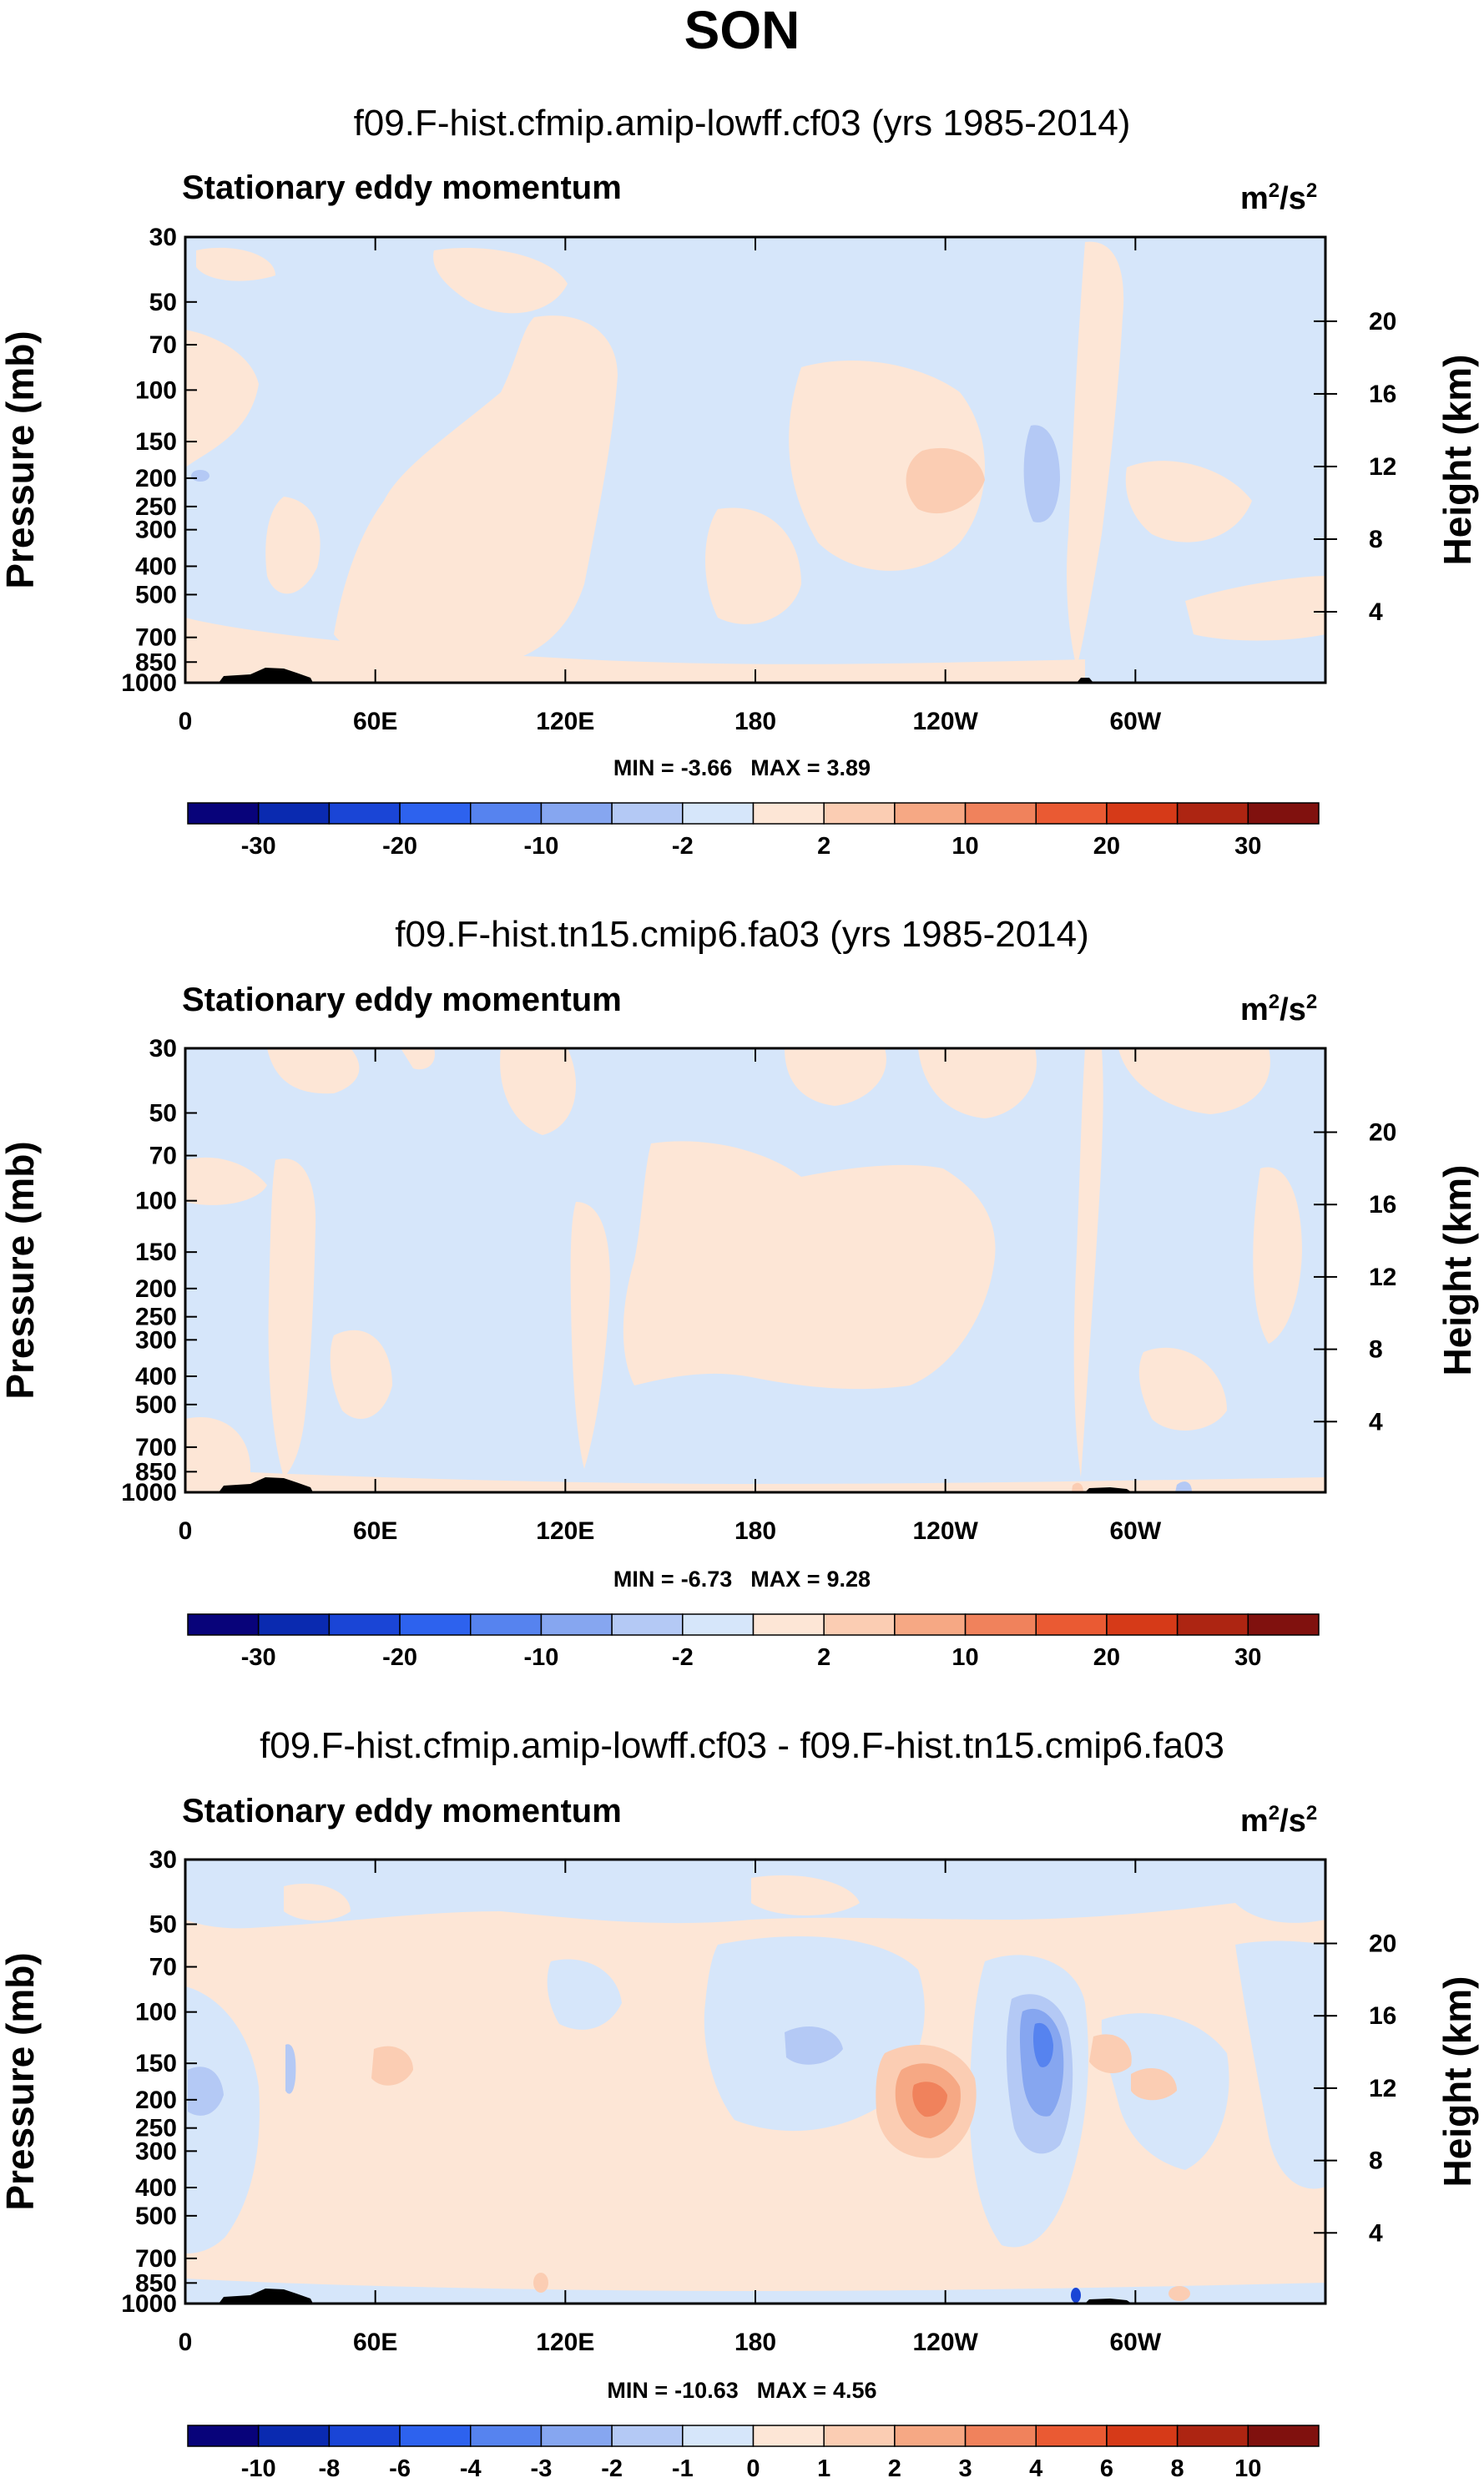 This screenshot has width=1484, height=2483. What do you see at coordinates (156, 2151) in the screenshot?
I see `pressure-tick-label: 300` at bounding box center [156, 2151].